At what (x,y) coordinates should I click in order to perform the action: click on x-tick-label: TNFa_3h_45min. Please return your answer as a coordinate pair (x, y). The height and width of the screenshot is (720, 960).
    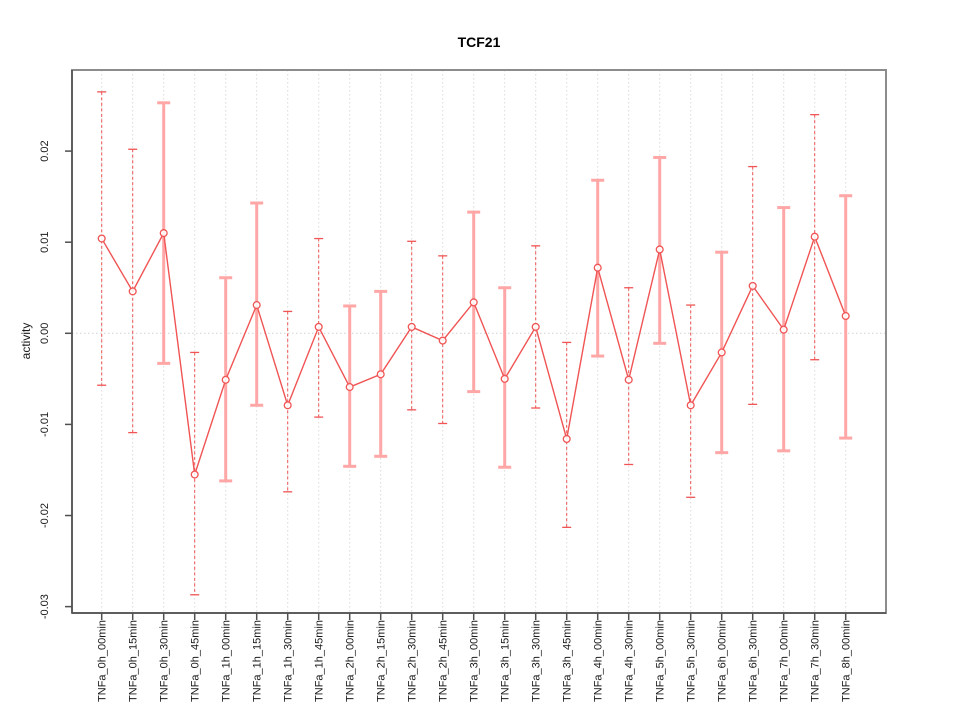
    Looking at the image, I should click on (568, 661).